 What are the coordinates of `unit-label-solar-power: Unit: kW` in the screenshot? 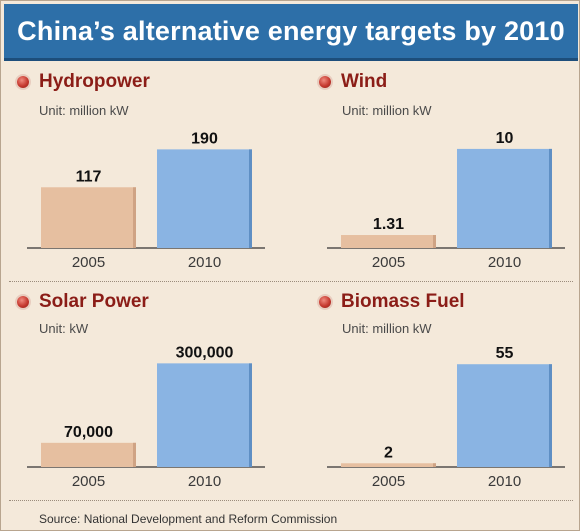 It's located at (64, 328).